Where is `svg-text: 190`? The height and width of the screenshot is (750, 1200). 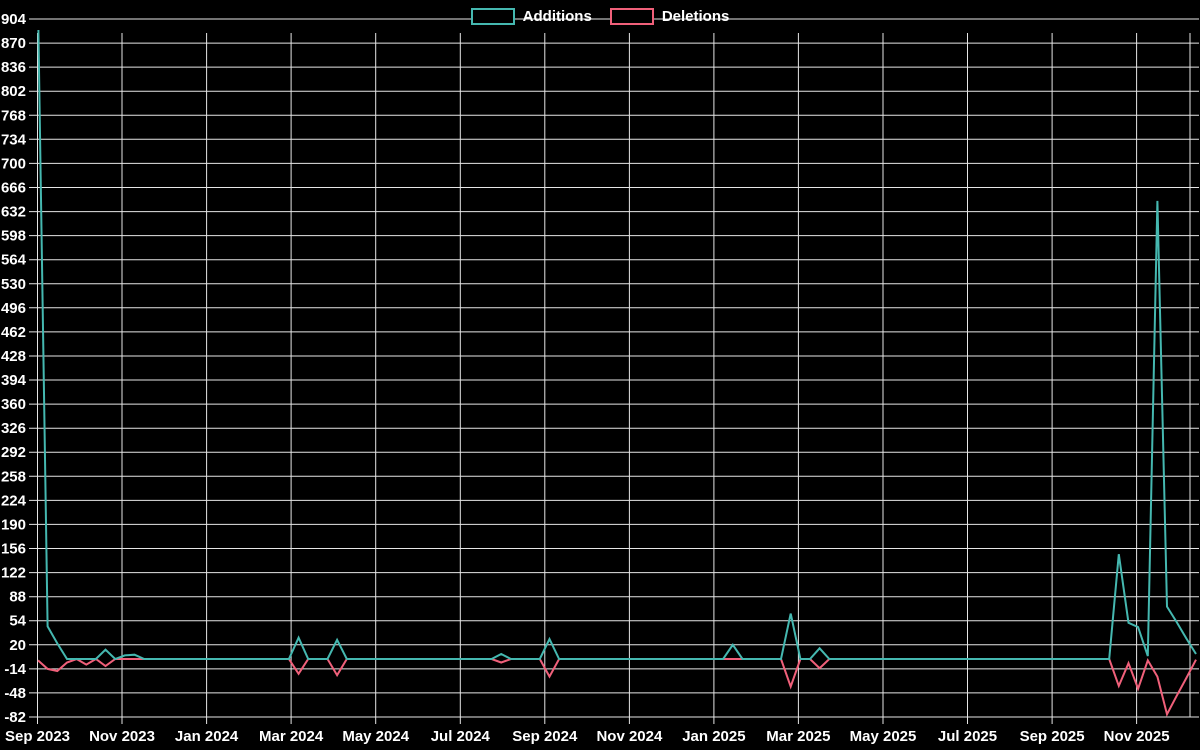
svg-text: 190 is located at coordinates (13, 524).